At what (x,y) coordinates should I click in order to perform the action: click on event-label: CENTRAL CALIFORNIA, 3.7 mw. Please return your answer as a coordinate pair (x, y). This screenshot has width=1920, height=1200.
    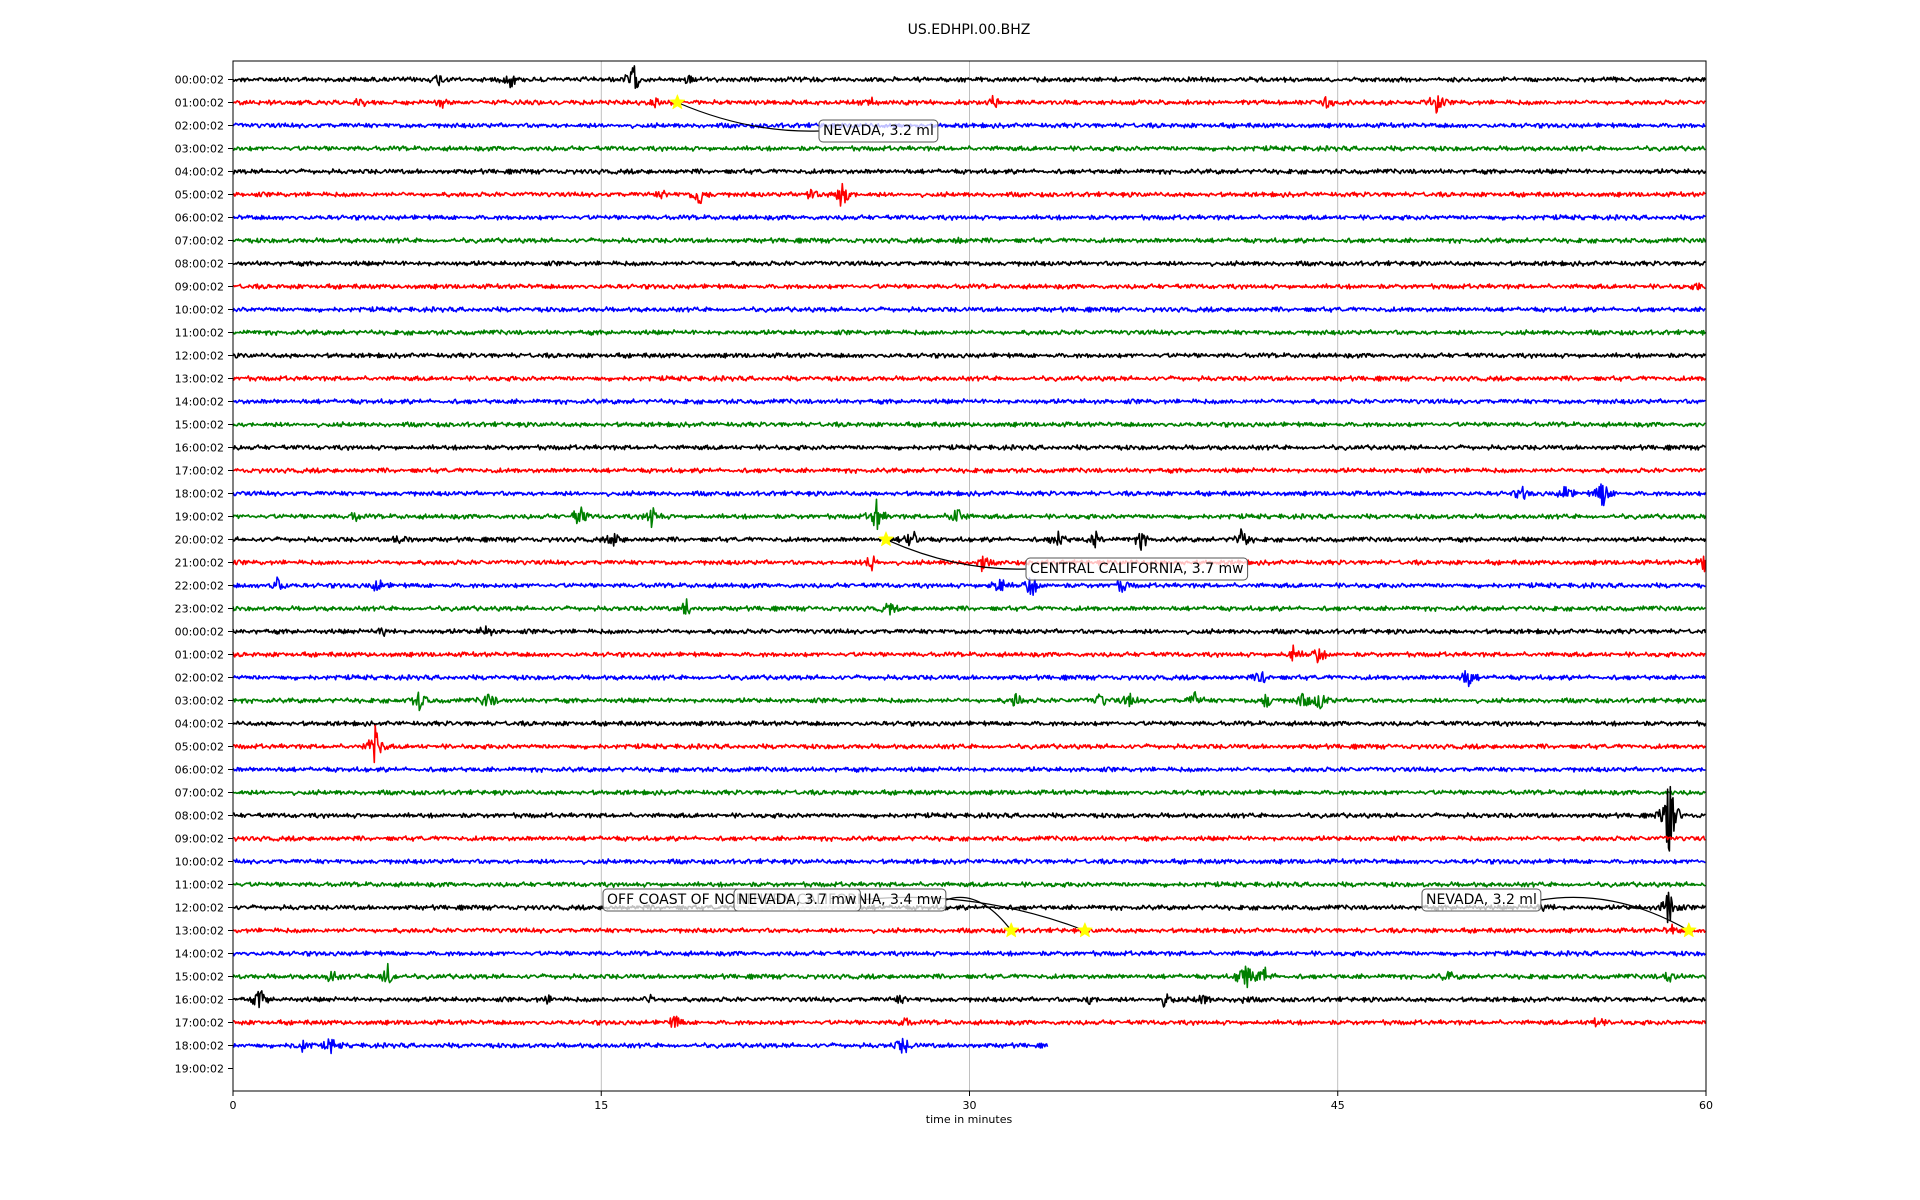
    Looking at the image, I should click on (1137, 569).